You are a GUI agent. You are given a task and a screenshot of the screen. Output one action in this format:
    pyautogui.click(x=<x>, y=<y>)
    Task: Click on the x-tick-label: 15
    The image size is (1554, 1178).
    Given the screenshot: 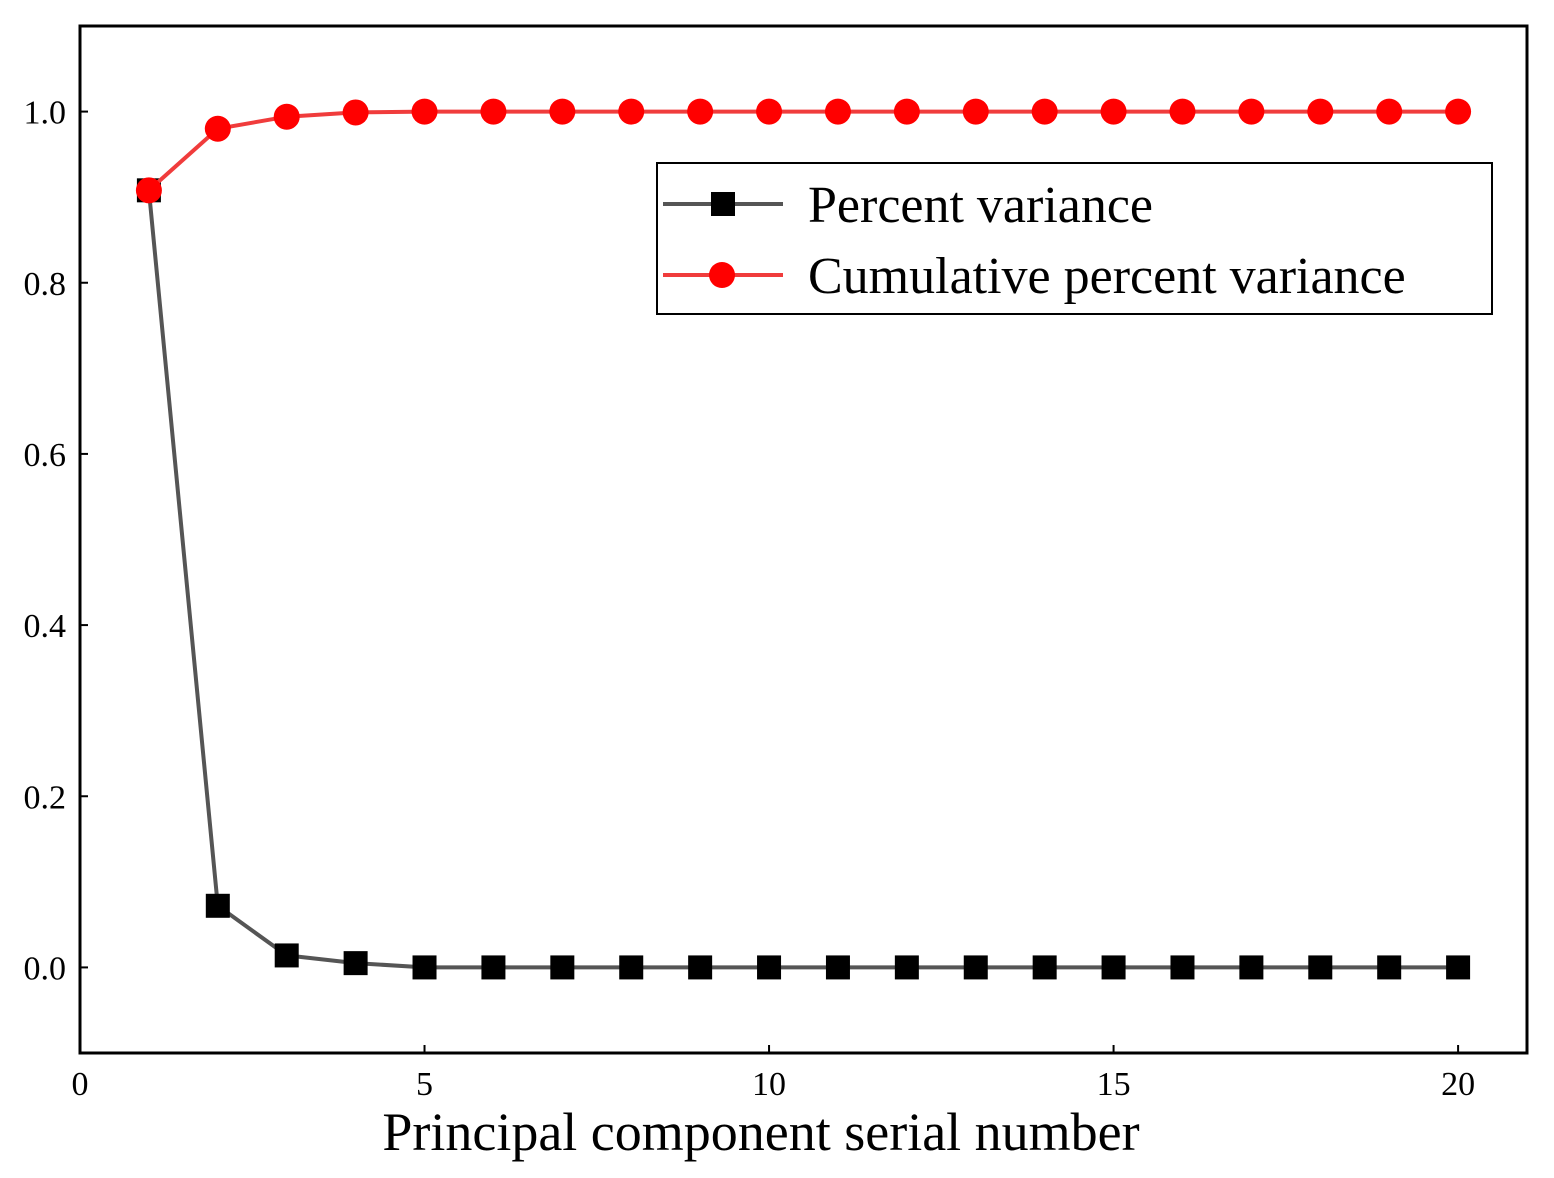 What is the action you would take?
    pyautogui.click(x=1114, y=1084)
    